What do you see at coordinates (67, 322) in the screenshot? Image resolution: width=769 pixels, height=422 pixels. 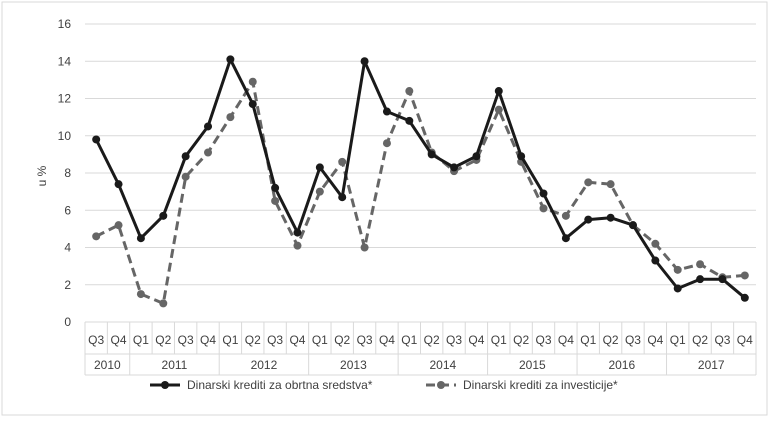 I see `y-tick-label: 0` at bounding box center [67, 322].